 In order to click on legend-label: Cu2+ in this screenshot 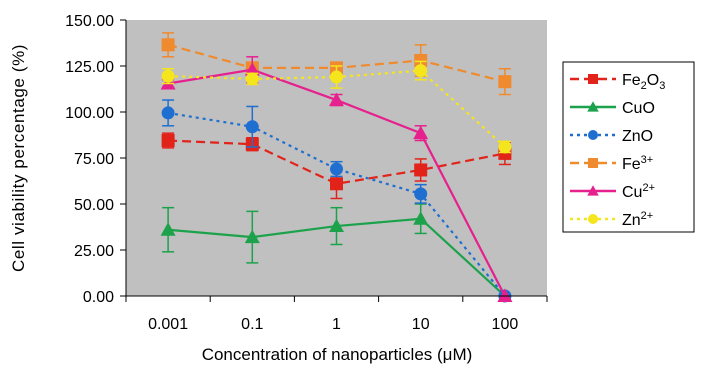, I will do `click(638, 191)`.